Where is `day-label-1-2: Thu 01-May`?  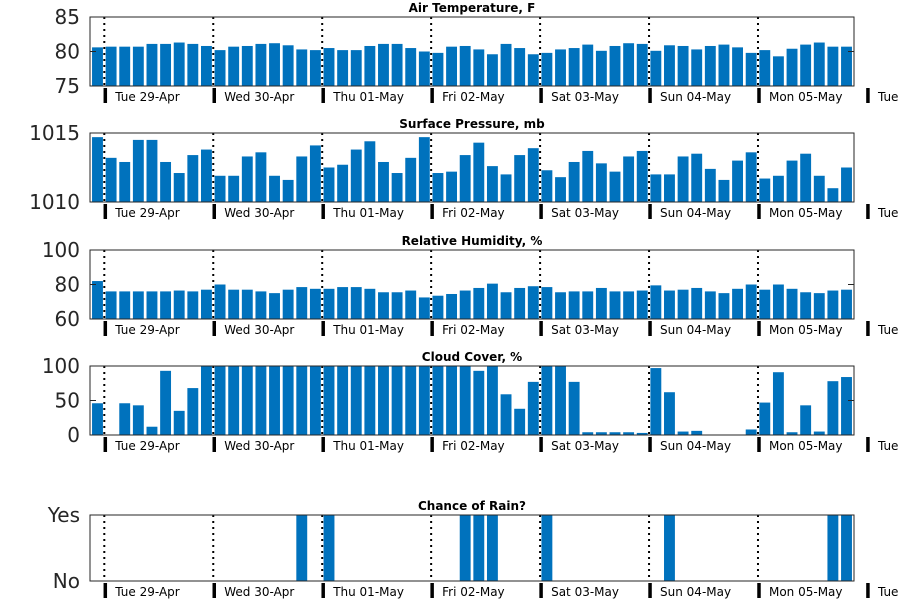
day-label-1-2: Thu 01-May is located at coordinates (368, 213).